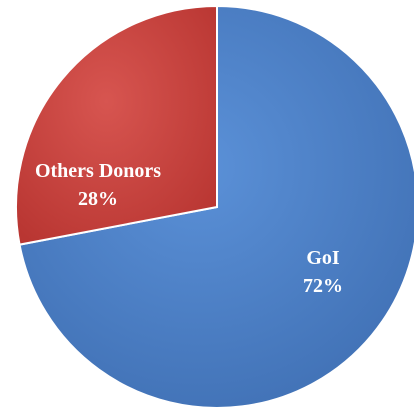 The height and width of the screenshot is (419, 414). What do you see at coordinates (323, 258) in the screenshot?
I see `slice-label-goi: GoI` at bounding box center [323, 258].